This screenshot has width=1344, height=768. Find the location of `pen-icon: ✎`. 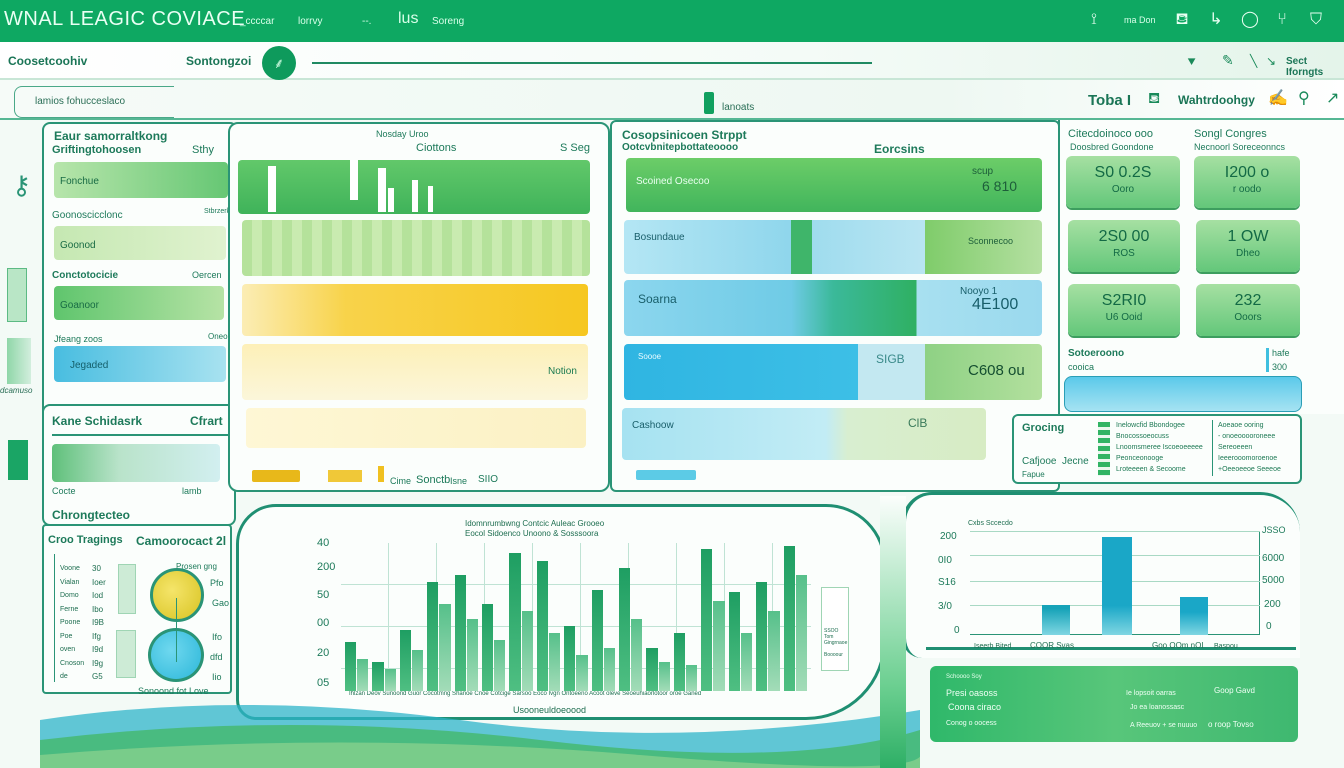

pen-icon: ✎ is located at coordinates (1228, 60).